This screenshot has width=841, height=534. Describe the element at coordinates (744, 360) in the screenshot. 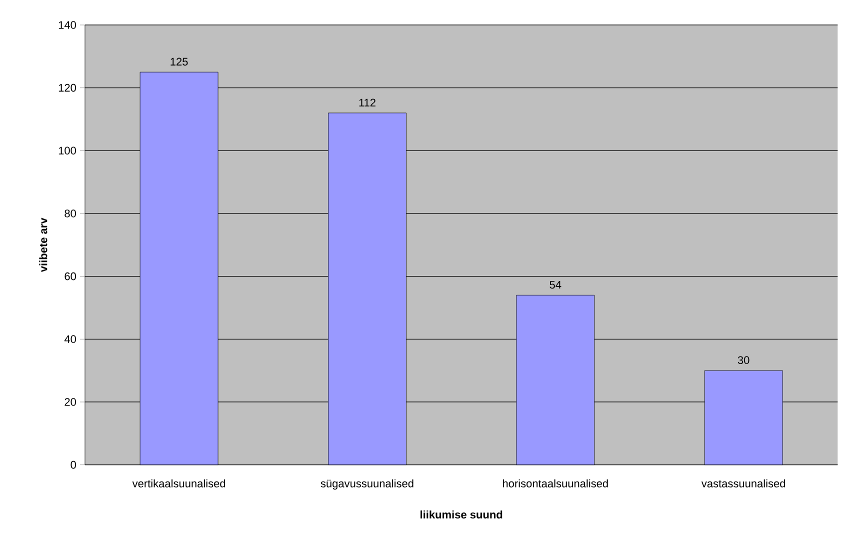

I see `data-label: 30` at that location.